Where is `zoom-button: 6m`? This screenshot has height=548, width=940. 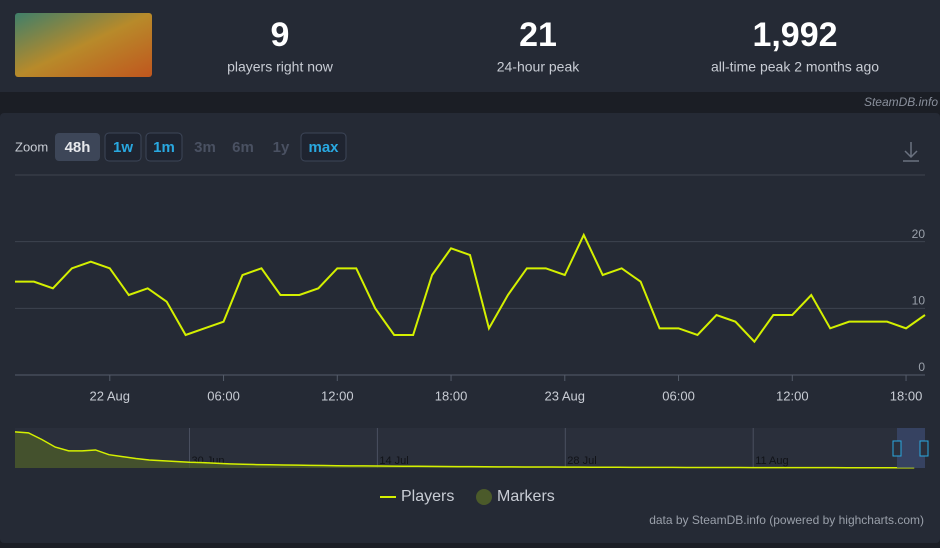
zoom-button: 6m is located at coordinates (243, 147).